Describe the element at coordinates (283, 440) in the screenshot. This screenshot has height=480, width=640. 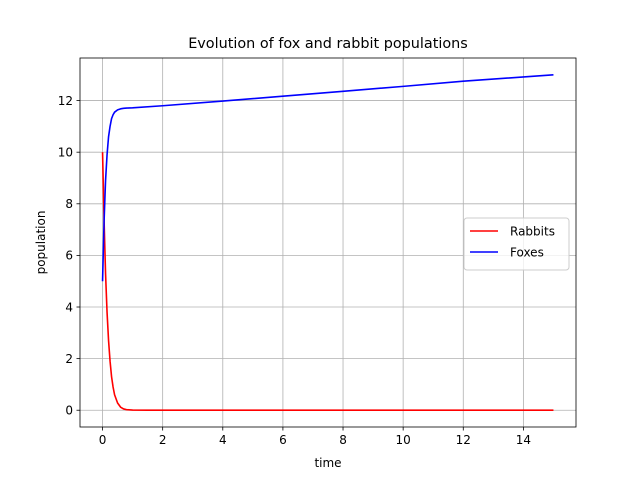
I see `x-tick-label: 6` at that location.